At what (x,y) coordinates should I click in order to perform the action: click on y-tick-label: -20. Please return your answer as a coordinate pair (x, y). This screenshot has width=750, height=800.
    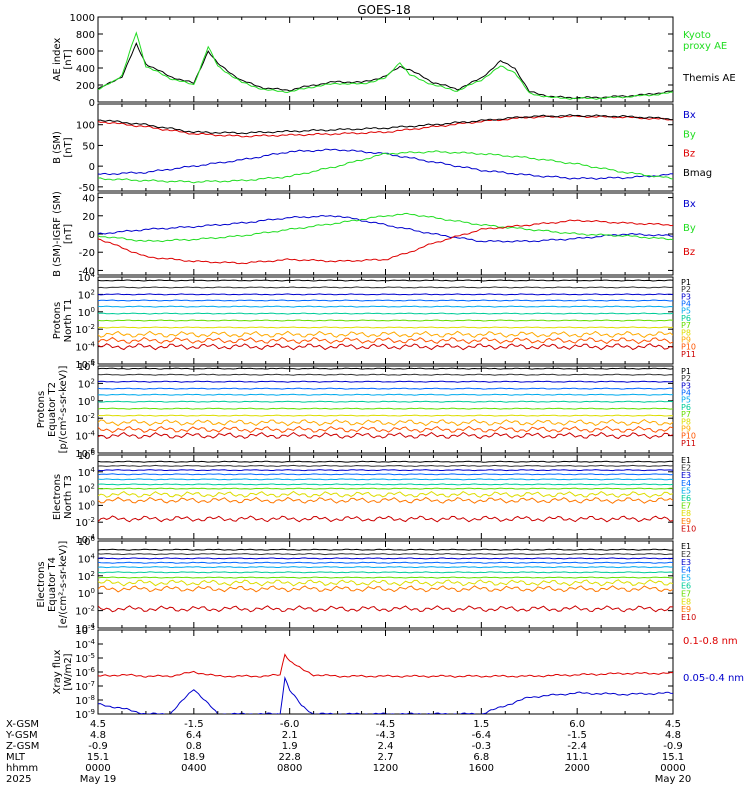
    Looking at the image, I should click on (87, 253).